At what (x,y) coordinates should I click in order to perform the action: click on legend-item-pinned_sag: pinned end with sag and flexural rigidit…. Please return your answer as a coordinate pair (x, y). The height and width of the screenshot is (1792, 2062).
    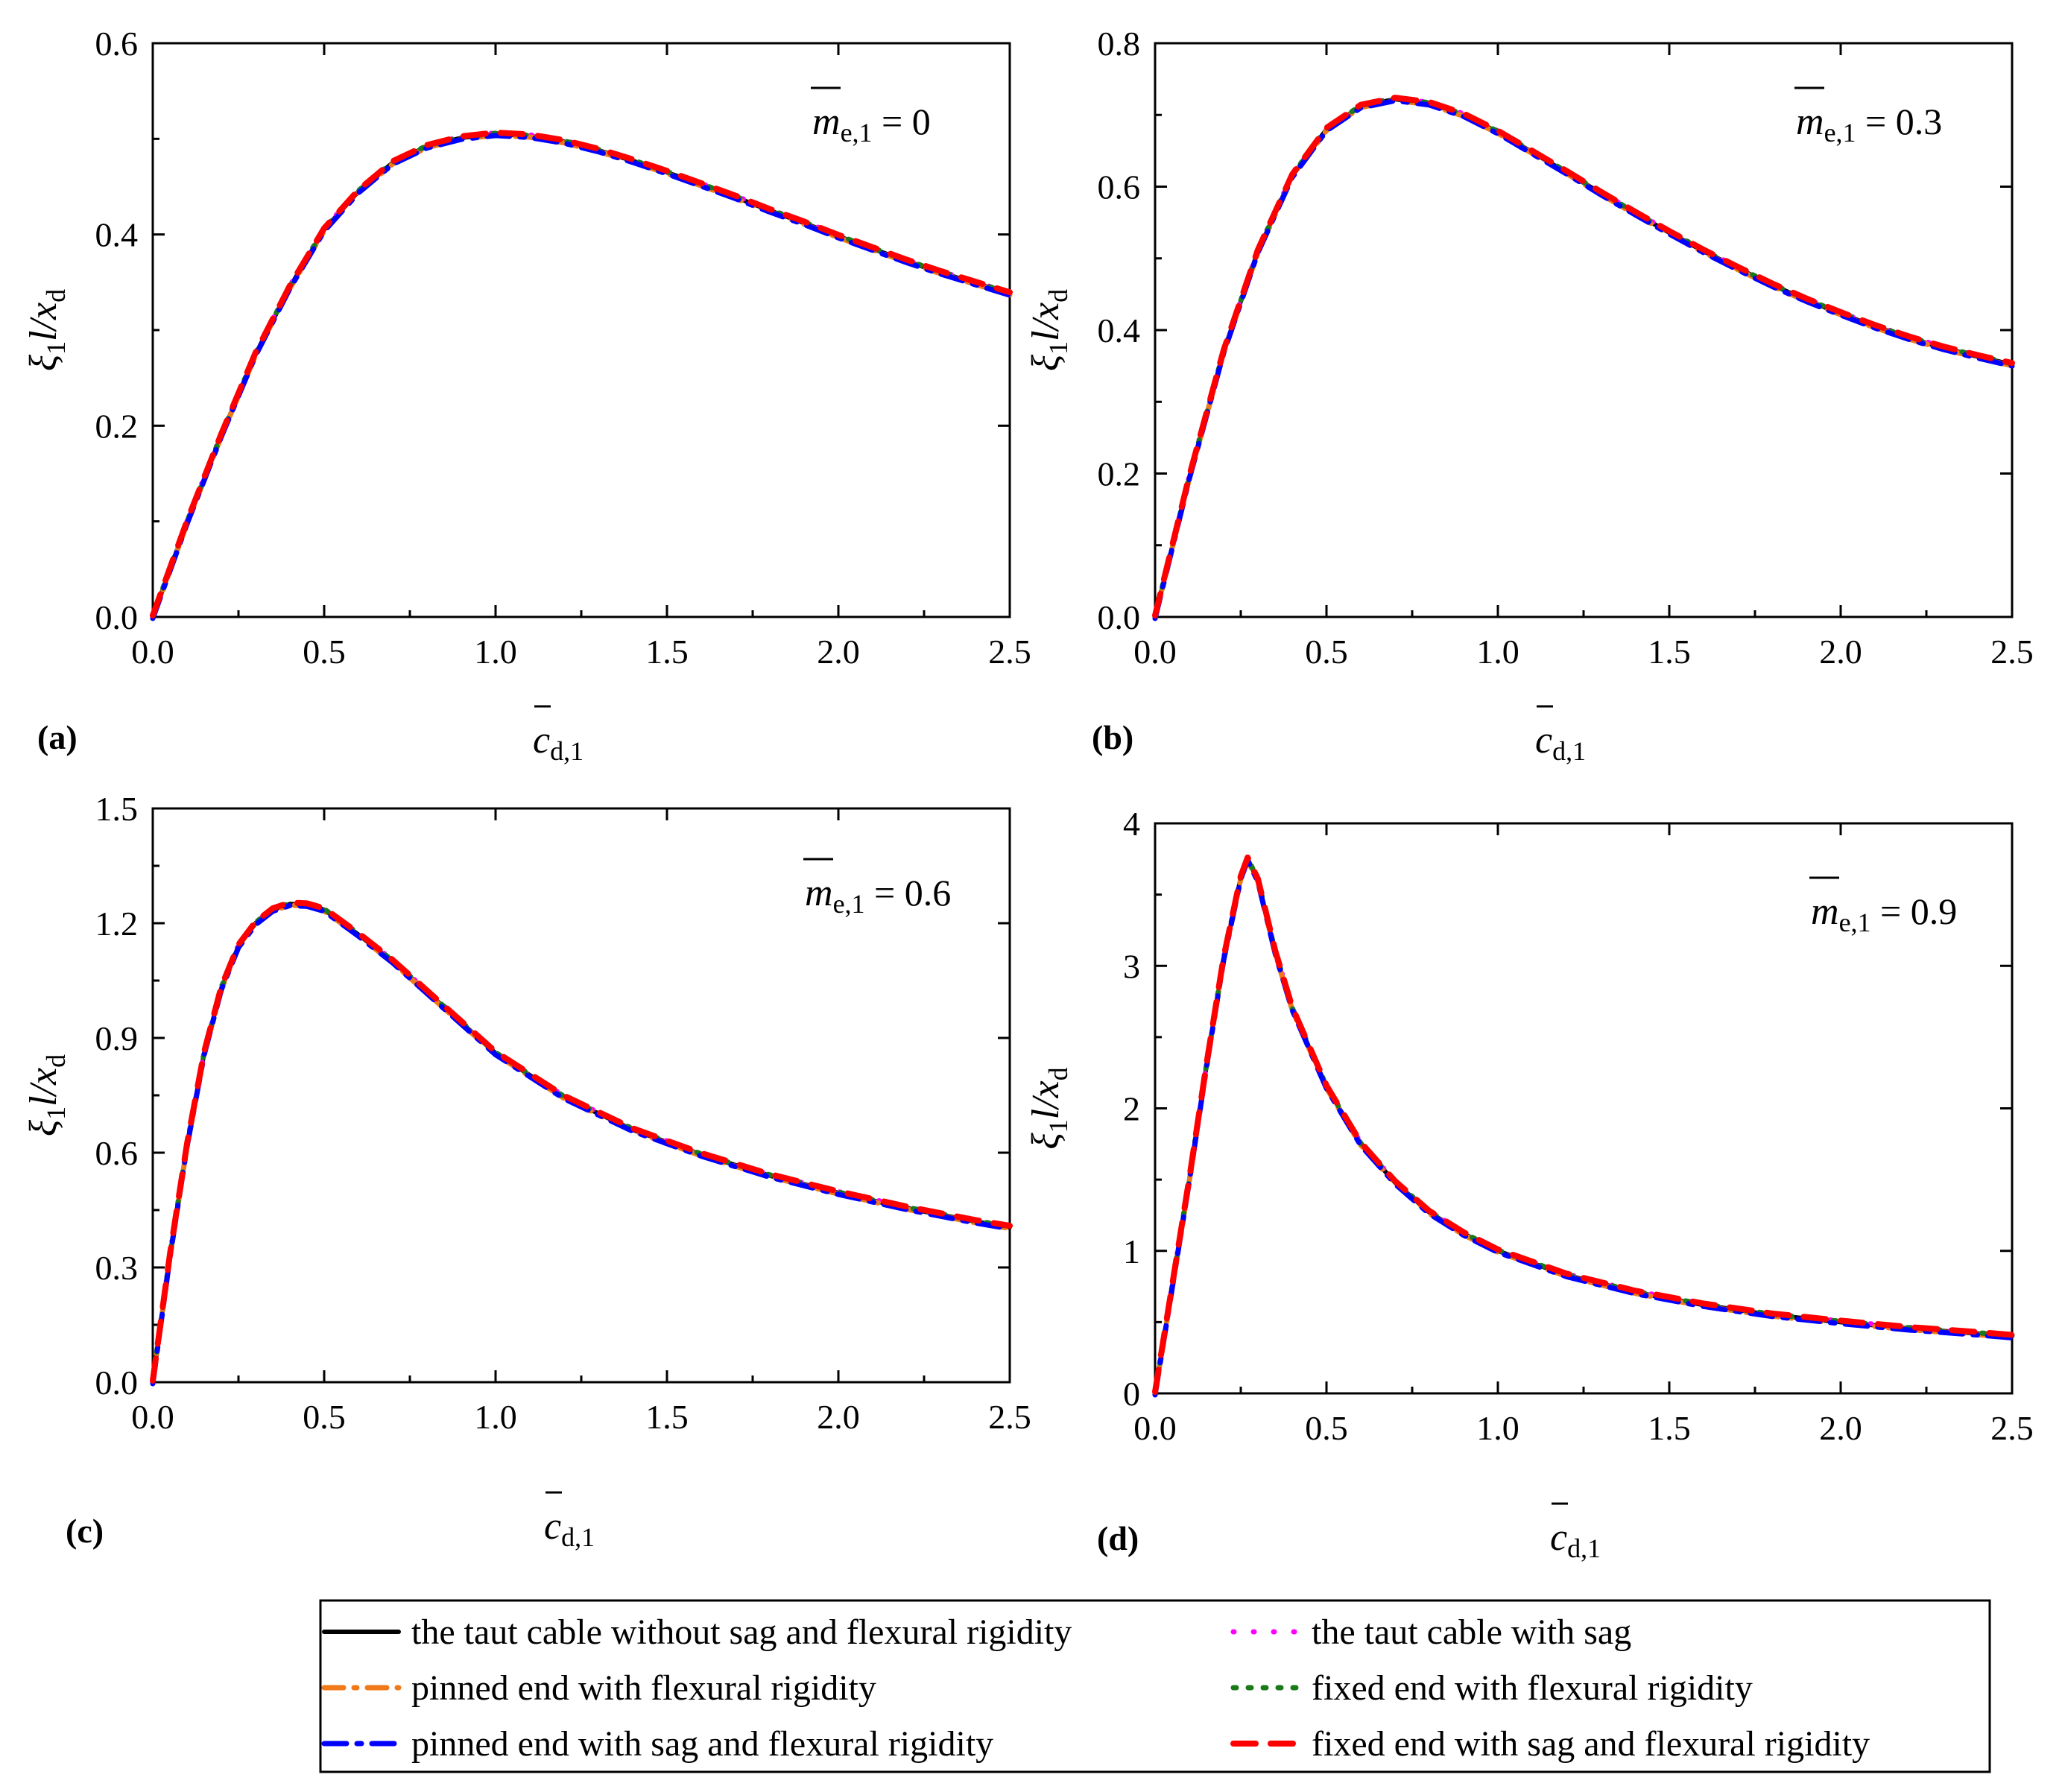
    Looking at the image, I should click on (657, 1744).